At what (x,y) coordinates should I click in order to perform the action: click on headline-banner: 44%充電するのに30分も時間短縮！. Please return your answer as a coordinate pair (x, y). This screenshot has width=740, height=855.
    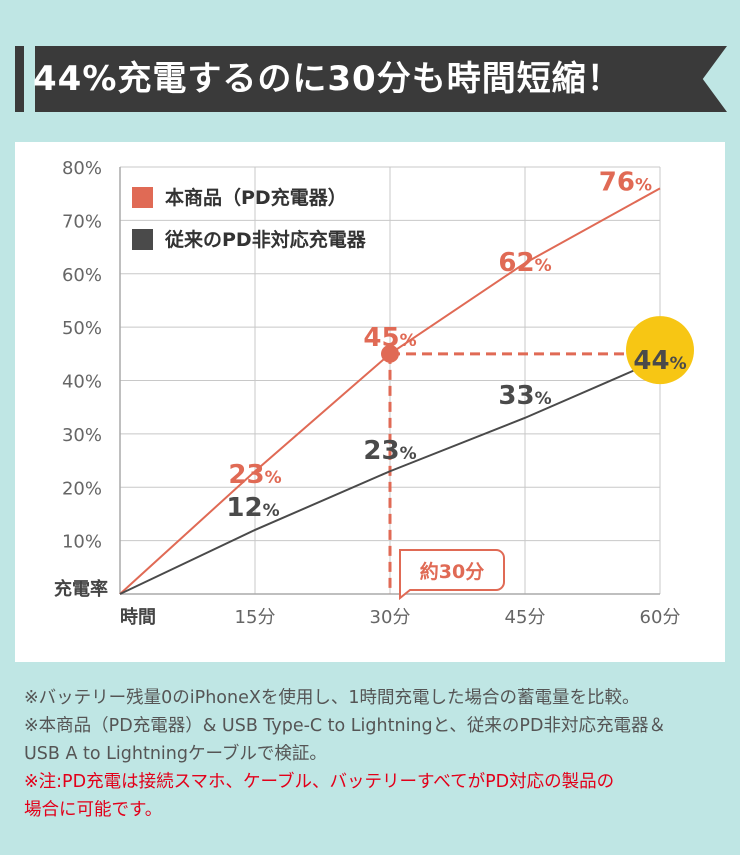
    Looking at the image, I should click on (371, 79).